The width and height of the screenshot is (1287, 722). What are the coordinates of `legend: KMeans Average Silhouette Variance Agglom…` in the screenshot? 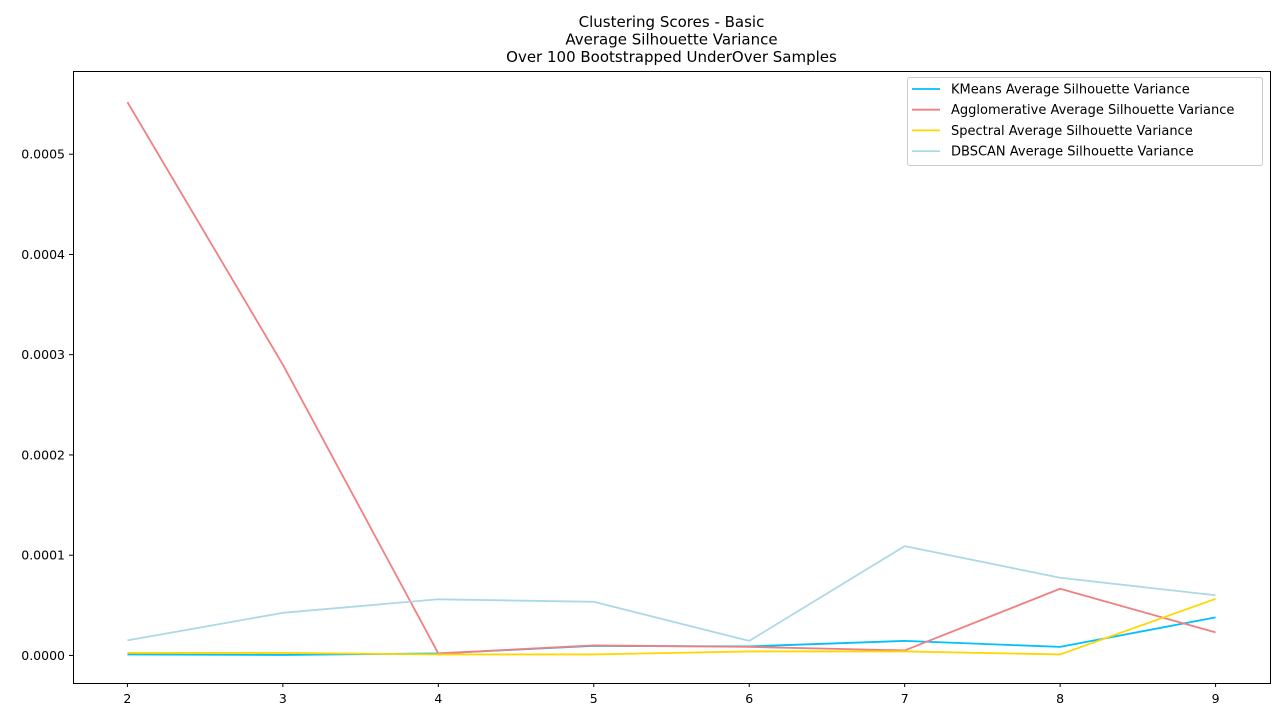 It's located at (1085, 121).